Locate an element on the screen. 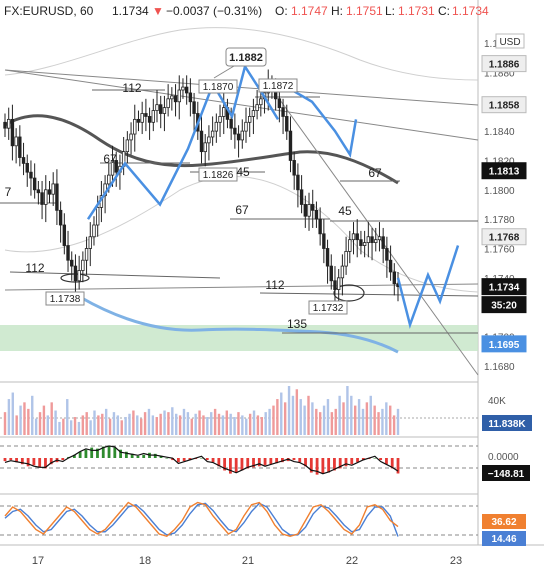 This screenshot has width=544, height=578. price-tag-label: 1.1813 is located at coordinates (504, 172).